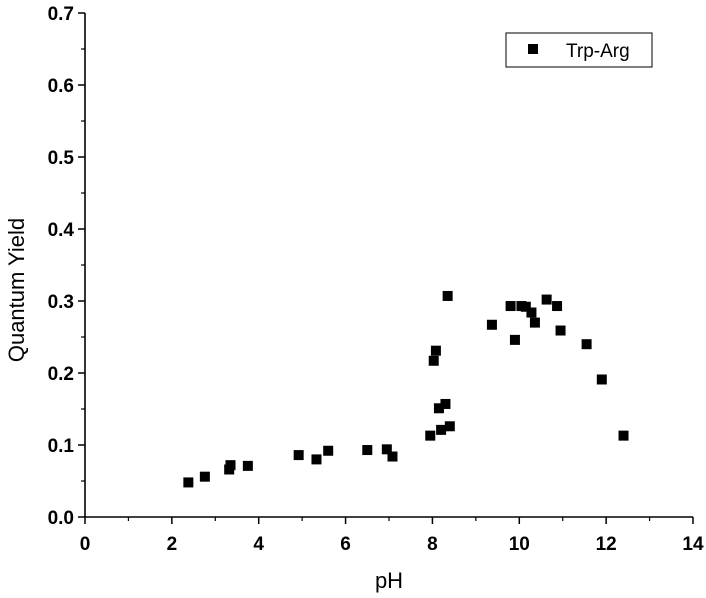 This screenshot has width=706, height=598. What do you see at coordinates (66, 266) in the screenshot?
I see `y-ticks: 0.0 0.1 0.2 0.3 0.4 0.5 0.6 0.7` at bounding box center [66, 266].